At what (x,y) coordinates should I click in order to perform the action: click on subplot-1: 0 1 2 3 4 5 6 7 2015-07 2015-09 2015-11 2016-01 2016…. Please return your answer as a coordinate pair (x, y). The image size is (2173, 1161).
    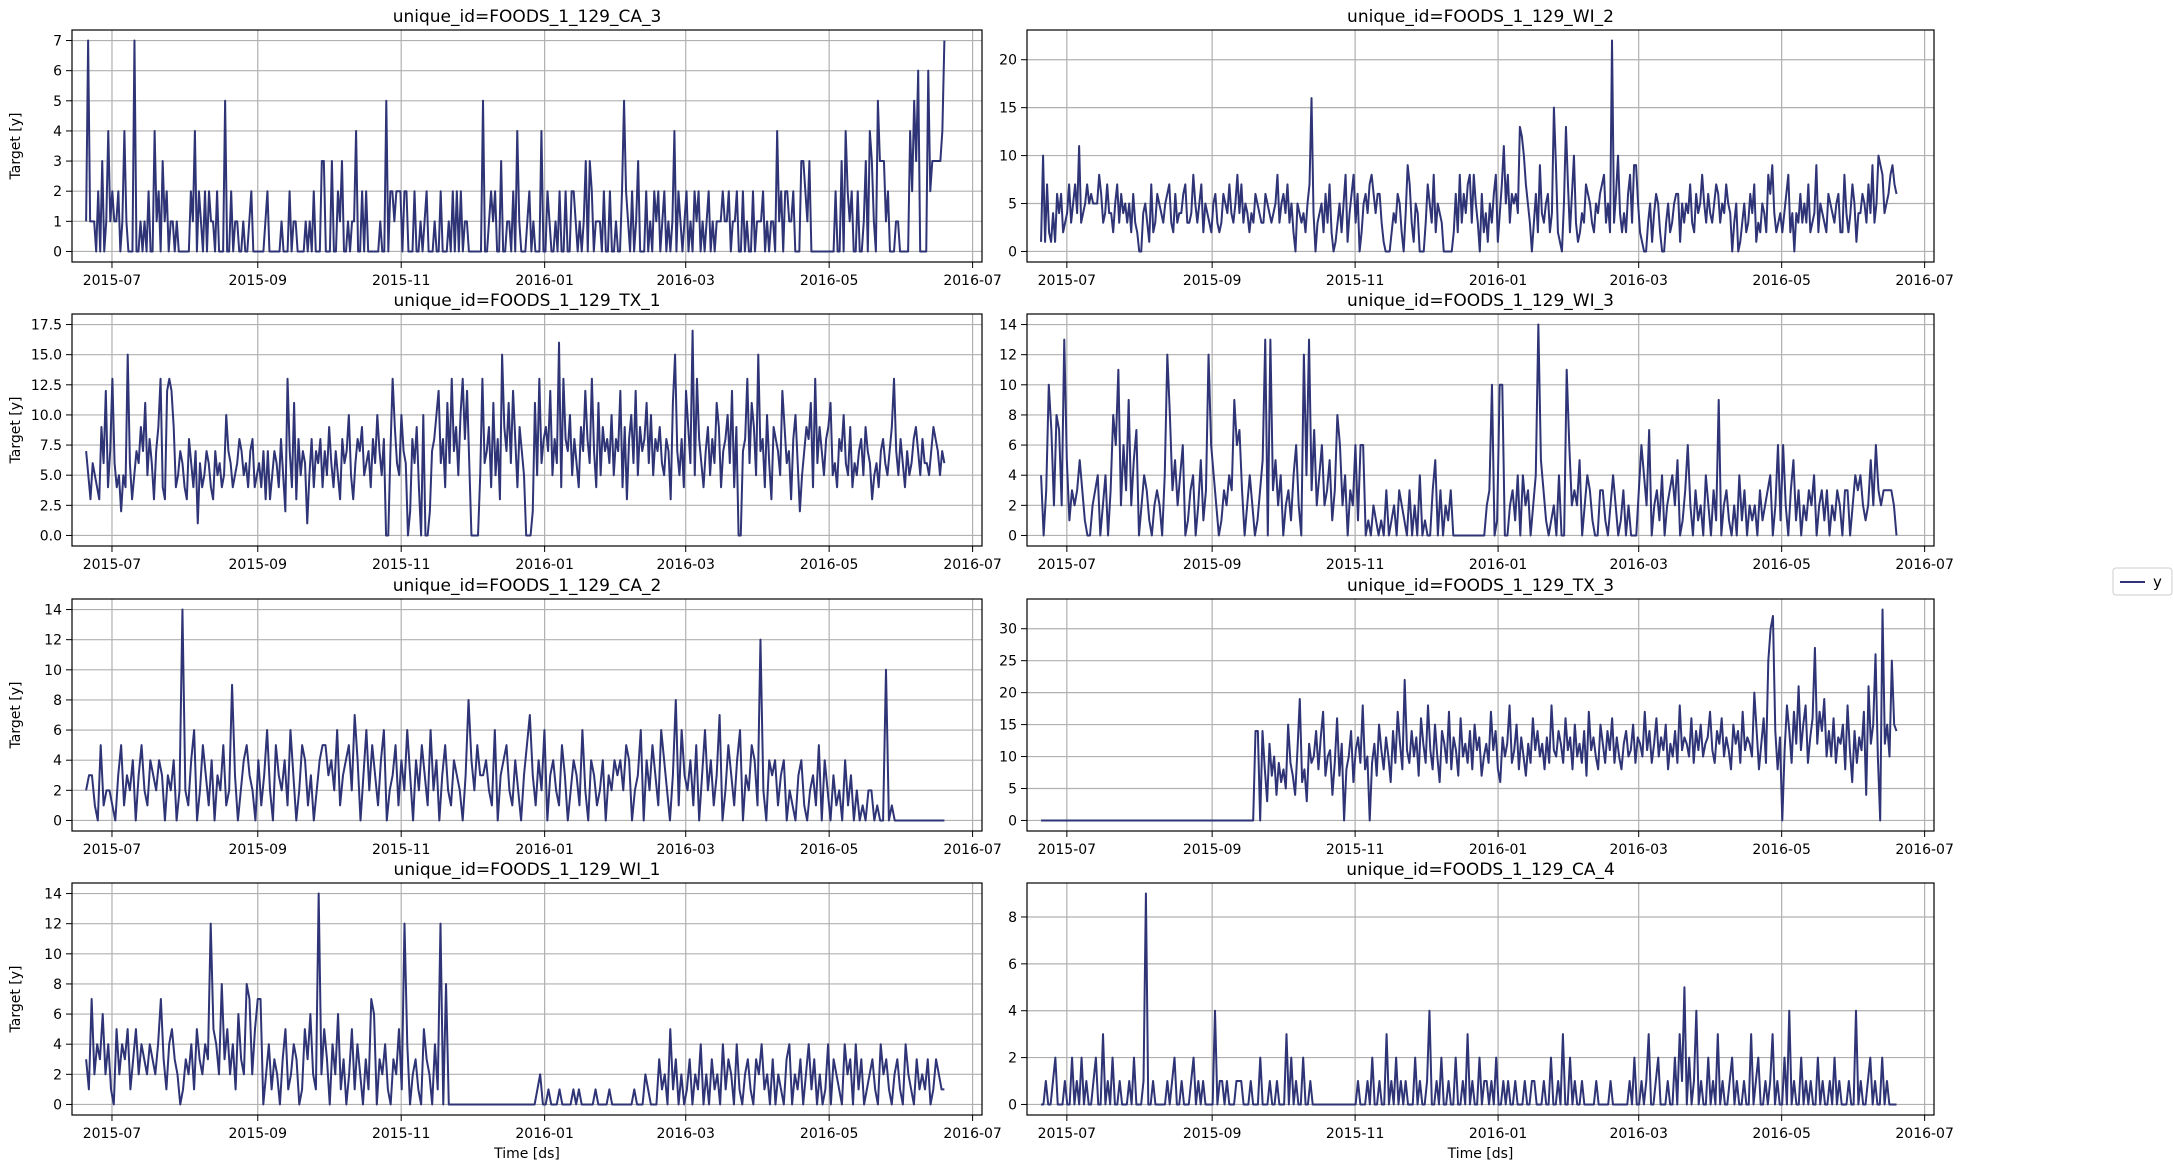
    Looking at the image, I should click on (505, 148).